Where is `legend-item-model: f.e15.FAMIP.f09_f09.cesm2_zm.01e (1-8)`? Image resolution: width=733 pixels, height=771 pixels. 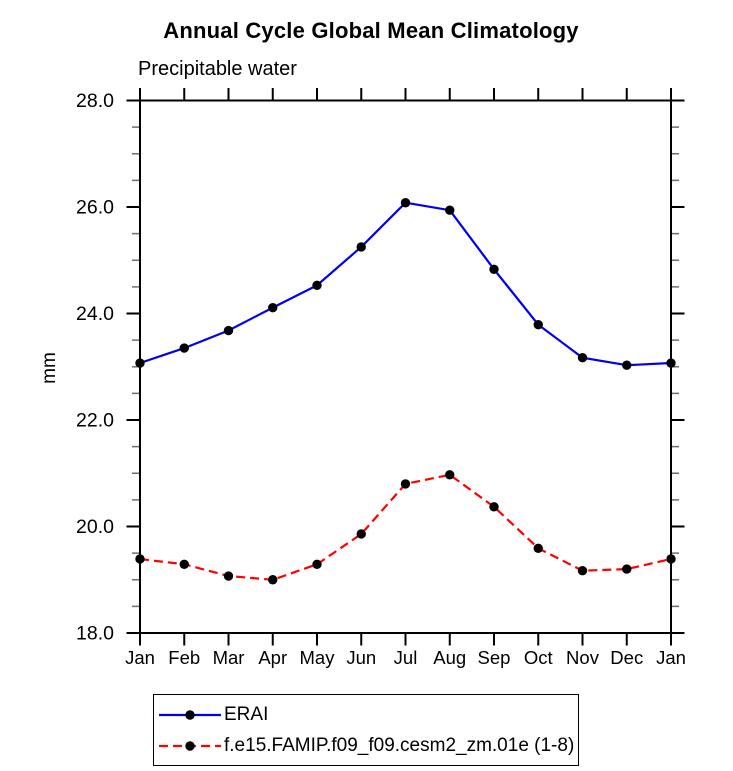
legend-item-model: f.e15.FAMIP.f09_f09.cesm2_zm.01e (1-8) is located at coordinates (367, 746).